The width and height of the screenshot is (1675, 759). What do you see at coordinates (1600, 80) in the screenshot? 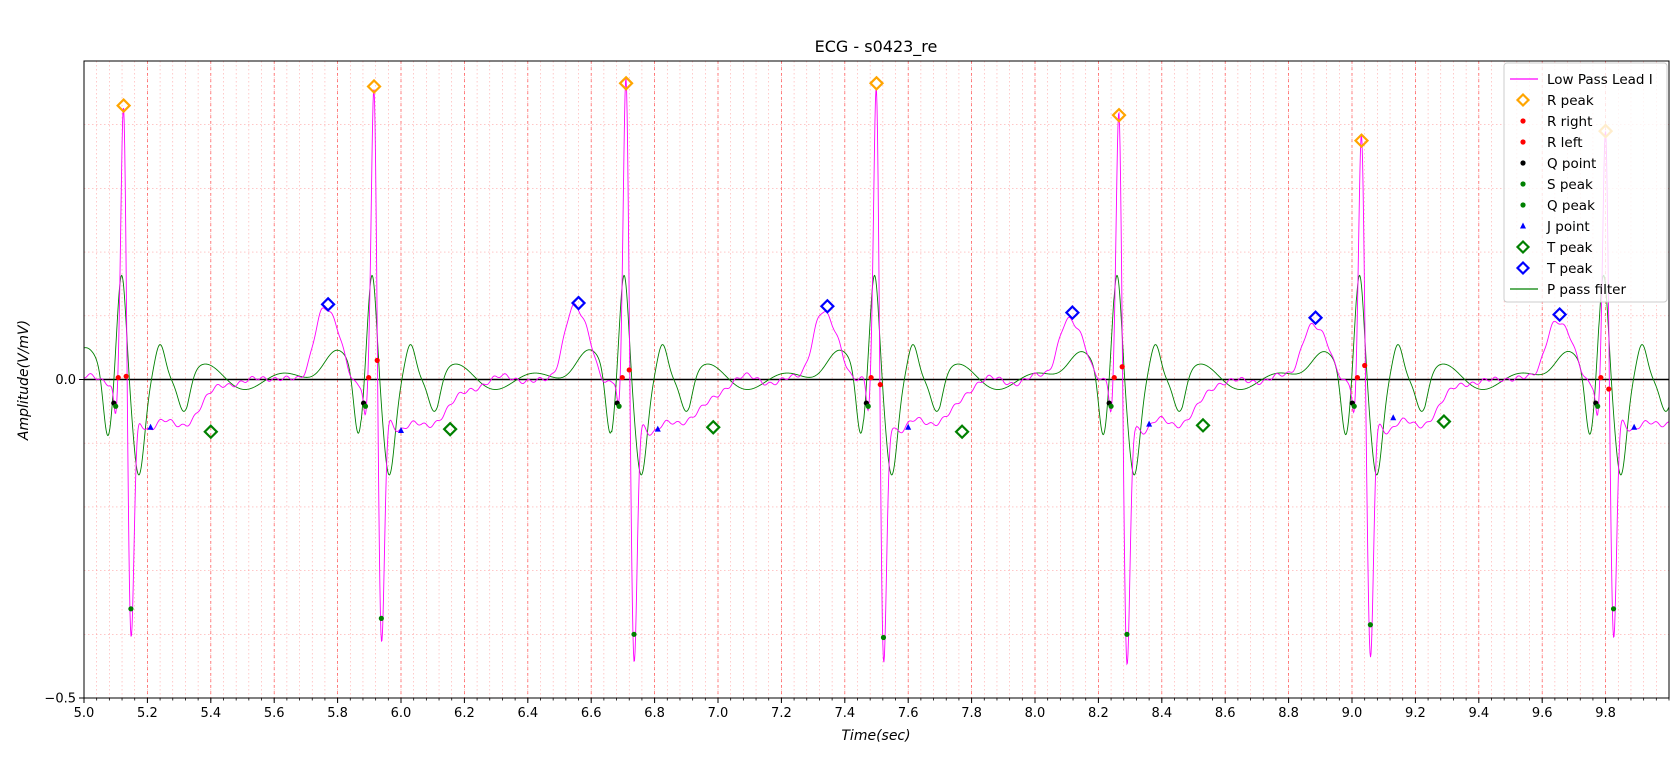
I see `legend-label: Low Pass Lead I` at bounding box center [1600, 80].